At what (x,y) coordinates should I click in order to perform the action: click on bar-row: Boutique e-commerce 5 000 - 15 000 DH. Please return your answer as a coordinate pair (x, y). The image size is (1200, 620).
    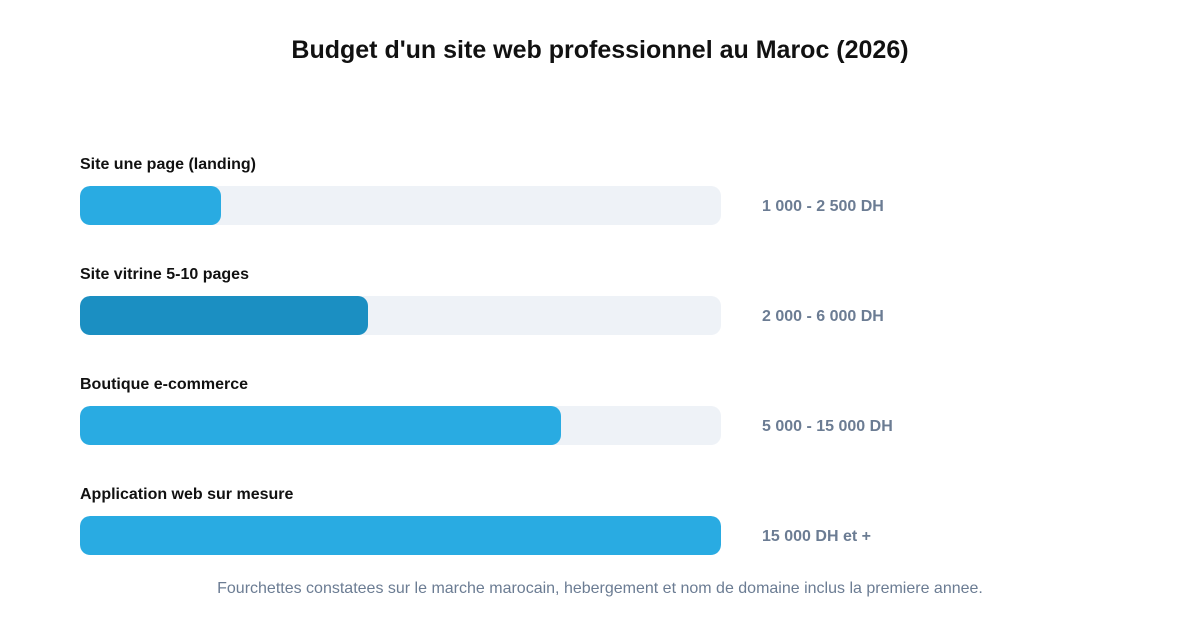
    Looking at the image, I should click on (600, 426).